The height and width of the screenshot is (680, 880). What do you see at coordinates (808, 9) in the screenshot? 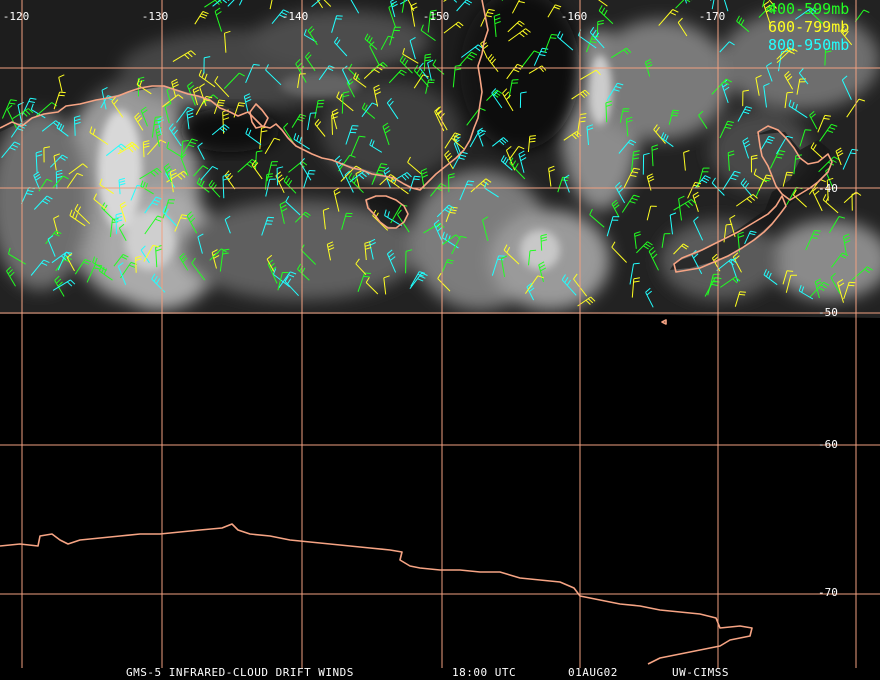
I see `legend-entry-400-599: 400-599mb` at bounding box center [808, 9].